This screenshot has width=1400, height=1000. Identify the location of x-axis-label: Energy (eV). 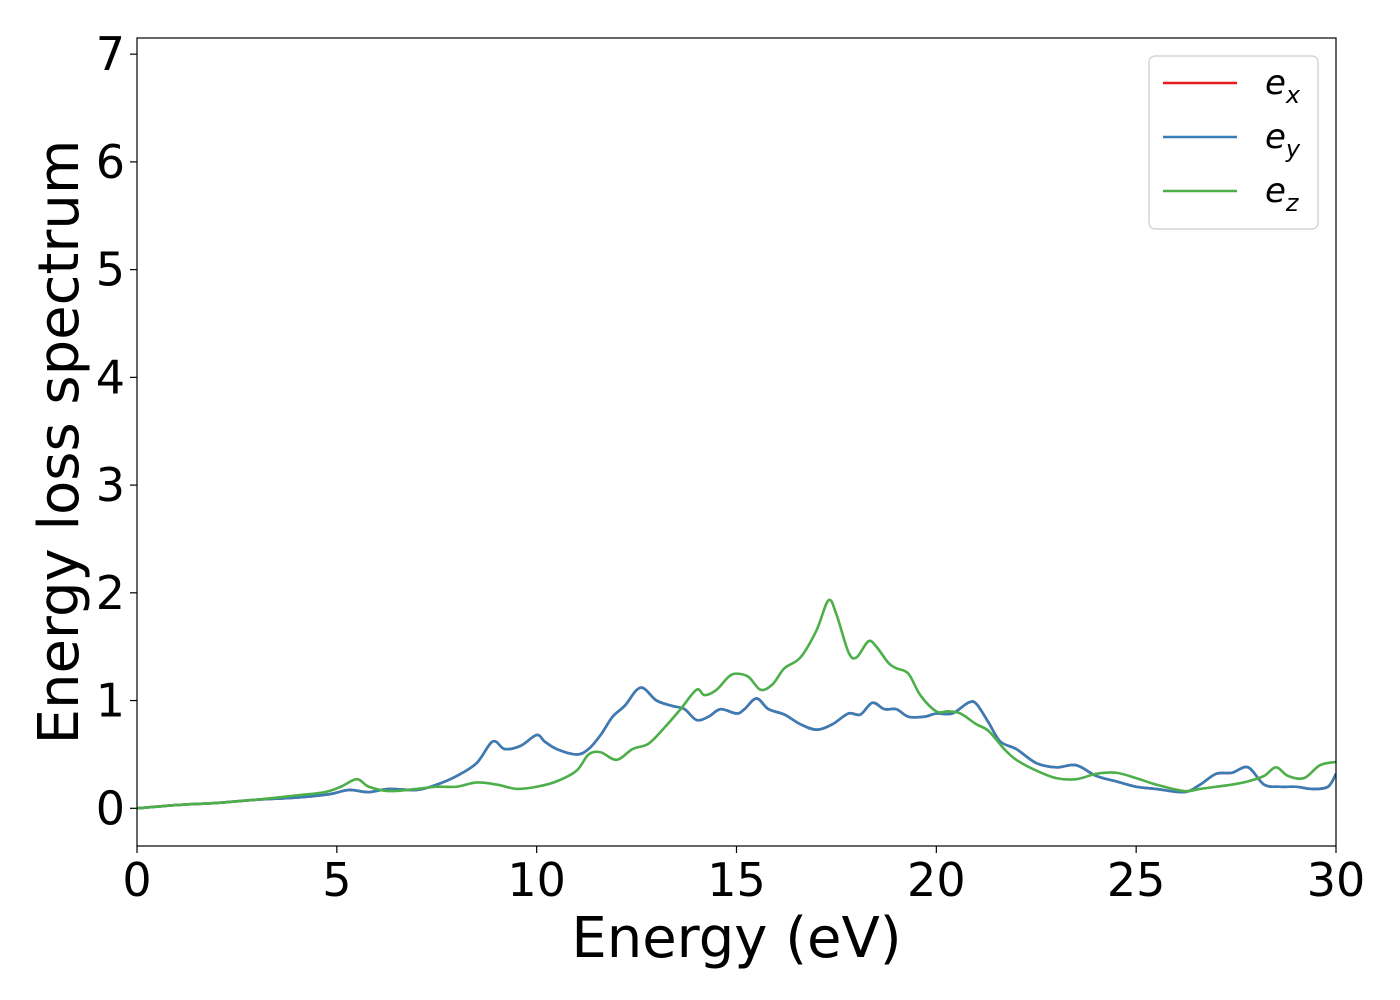
(736, 938).